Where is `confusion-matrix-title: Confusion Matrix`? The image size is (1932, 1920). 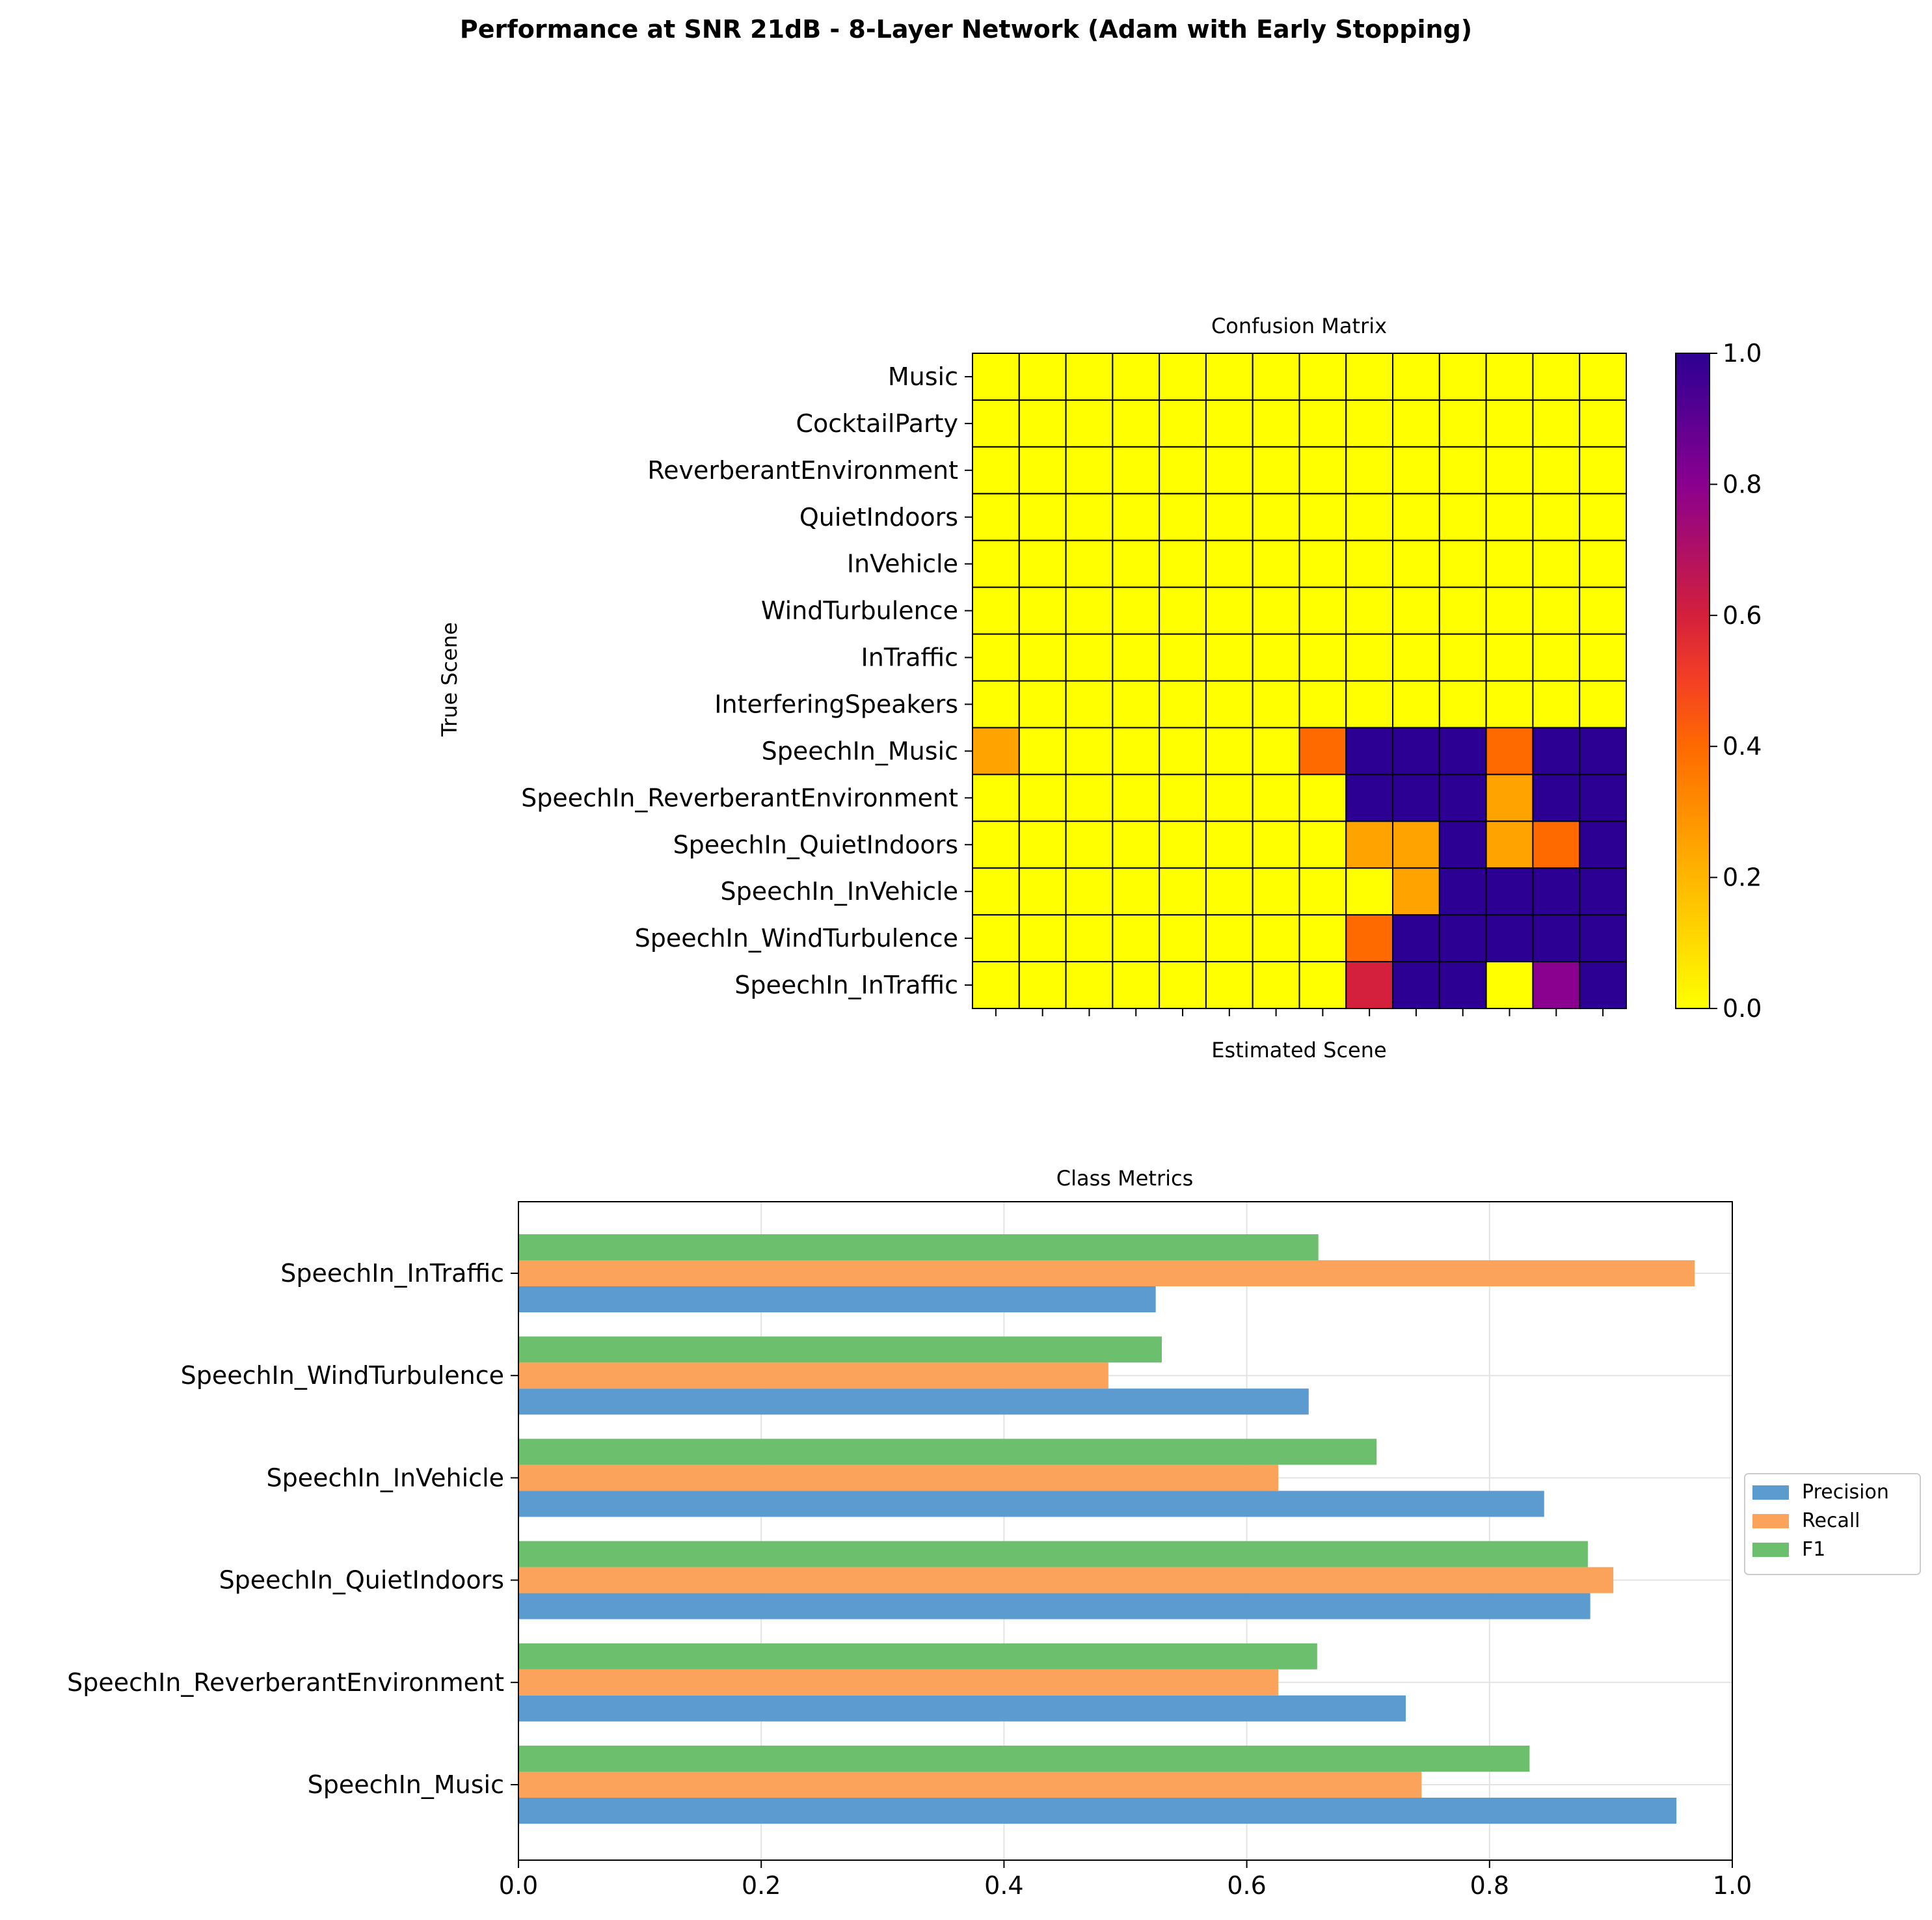 confusion-matrix-title: Confusion Matrix is located at coordinates (1299, 326).